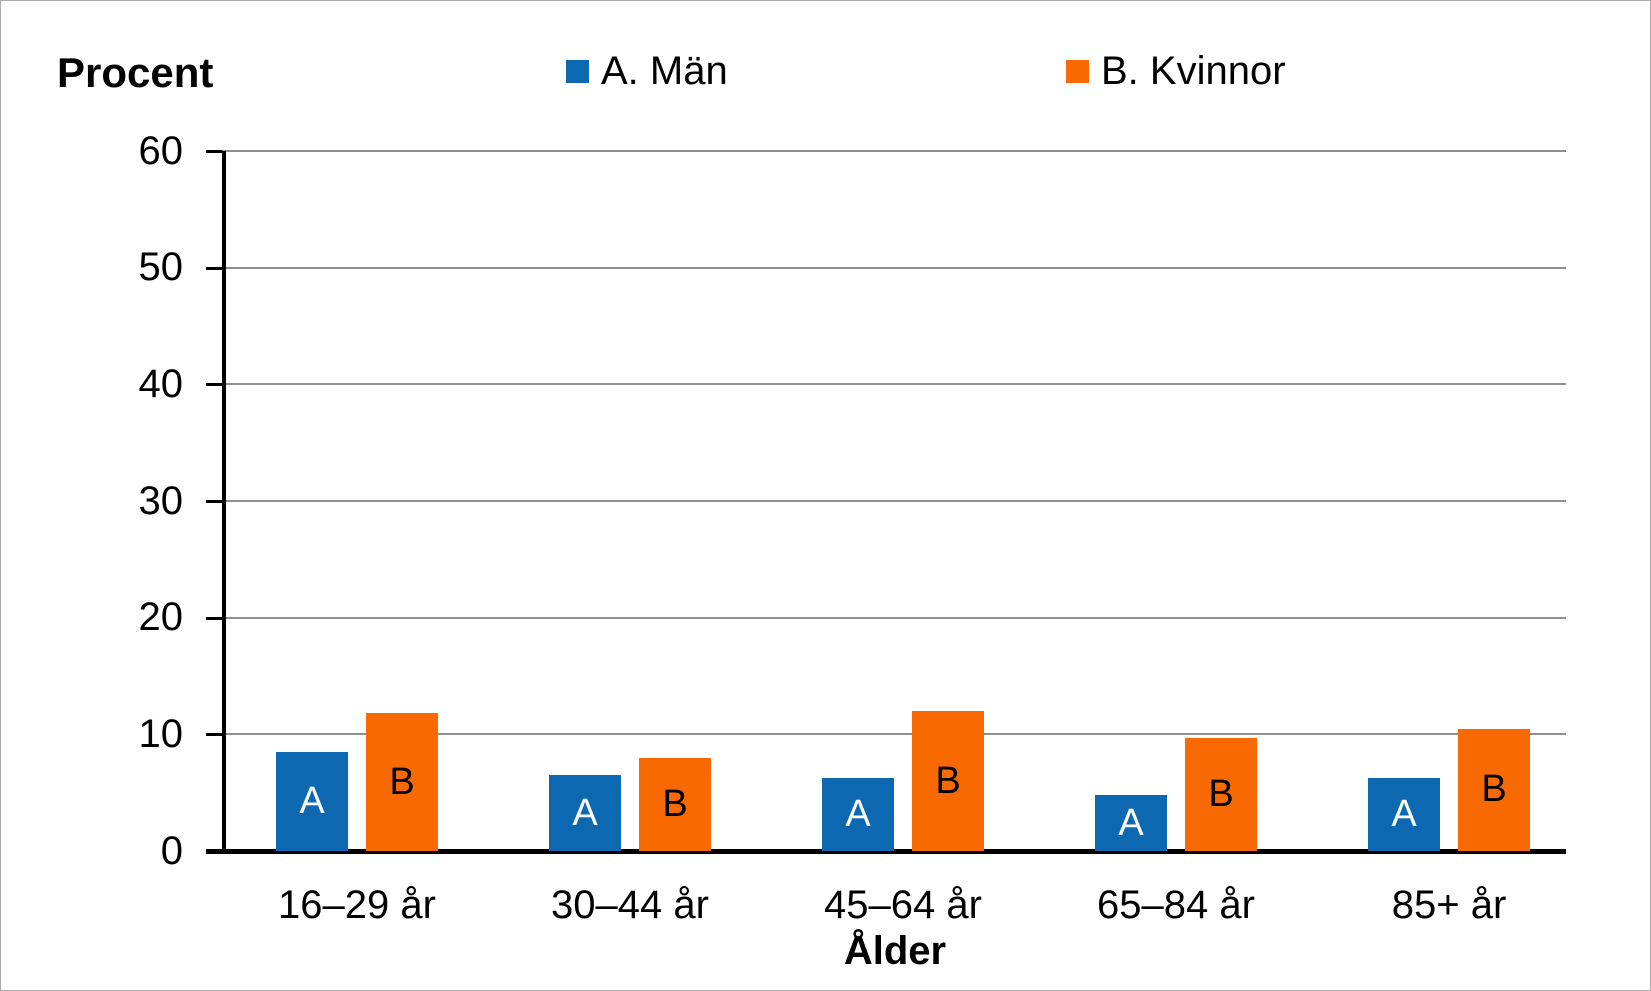 Image resolution: width=1651 pixels, height=991 pixels. Describe the element at coordinates (161, 617) in the screenshot. I see `y-tick-label-20: 20` at that location.